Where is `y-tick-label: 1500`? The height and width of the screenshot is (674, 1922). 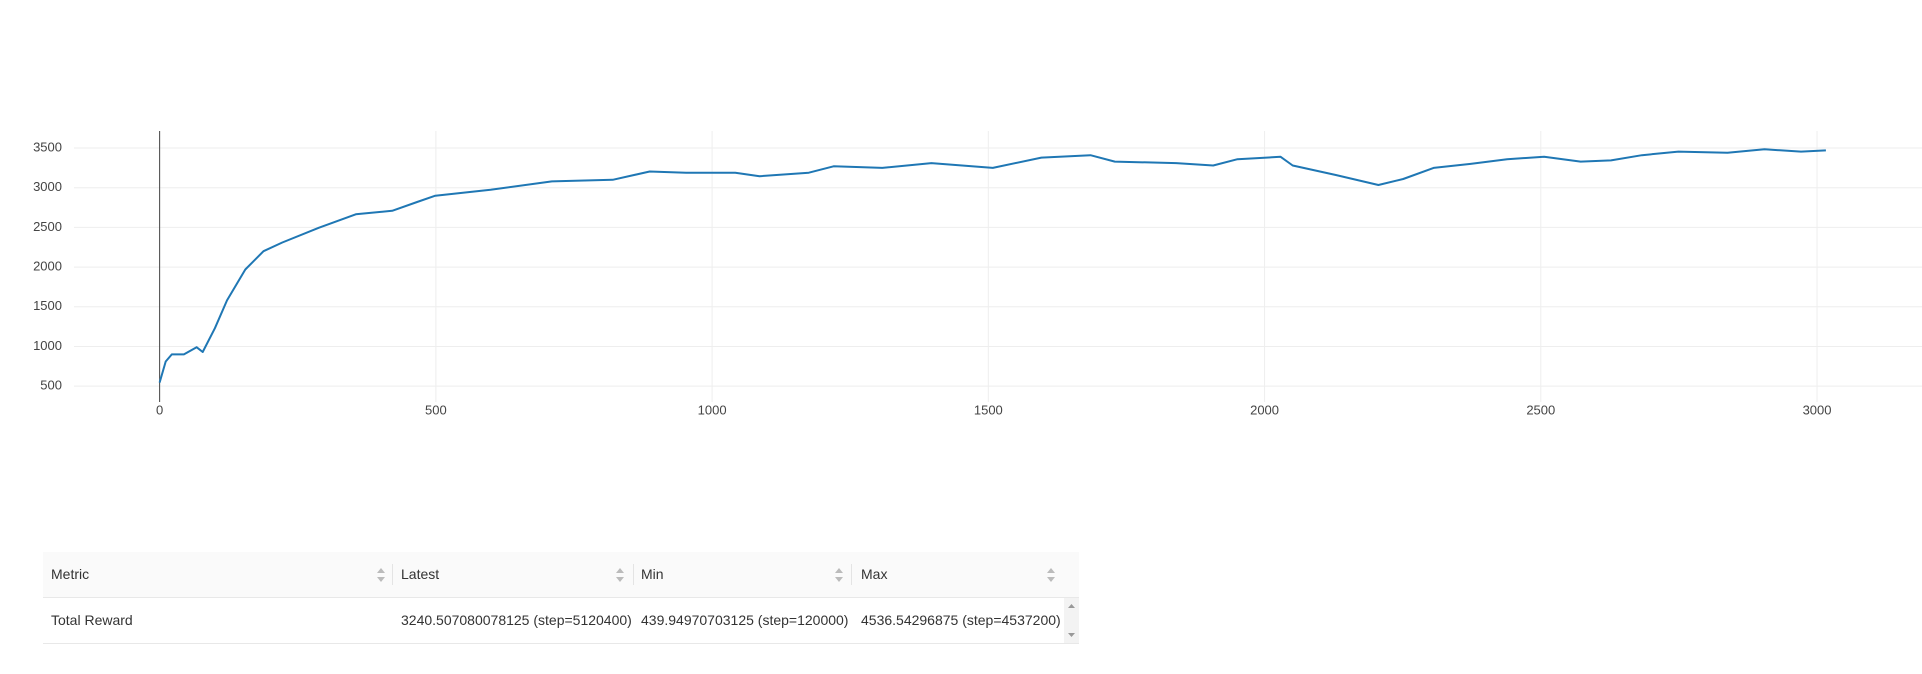 y-tick-label: 1500 is located at coordinates (47, 305).